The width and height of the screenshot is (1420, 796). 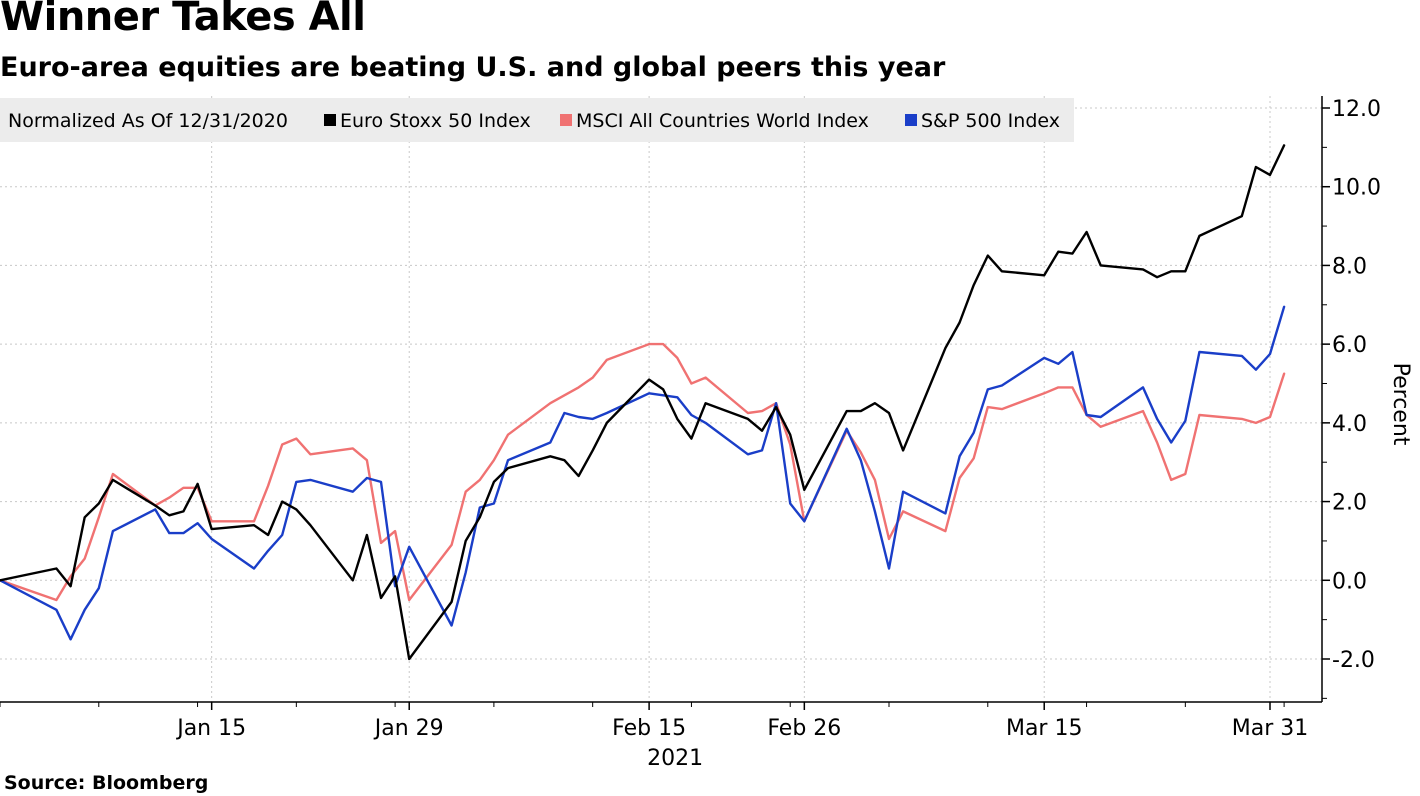 I want to click on y-tick-label: 6.0, so click(x=1349, y=345).